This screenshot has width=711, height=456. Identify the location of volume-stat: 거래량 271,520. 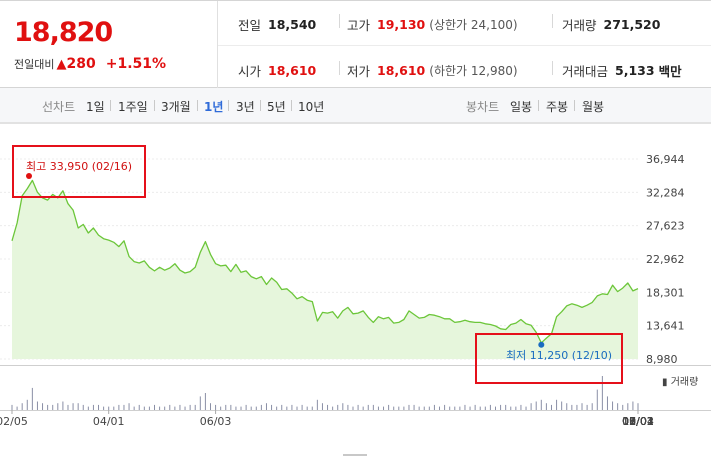
(611, 24).